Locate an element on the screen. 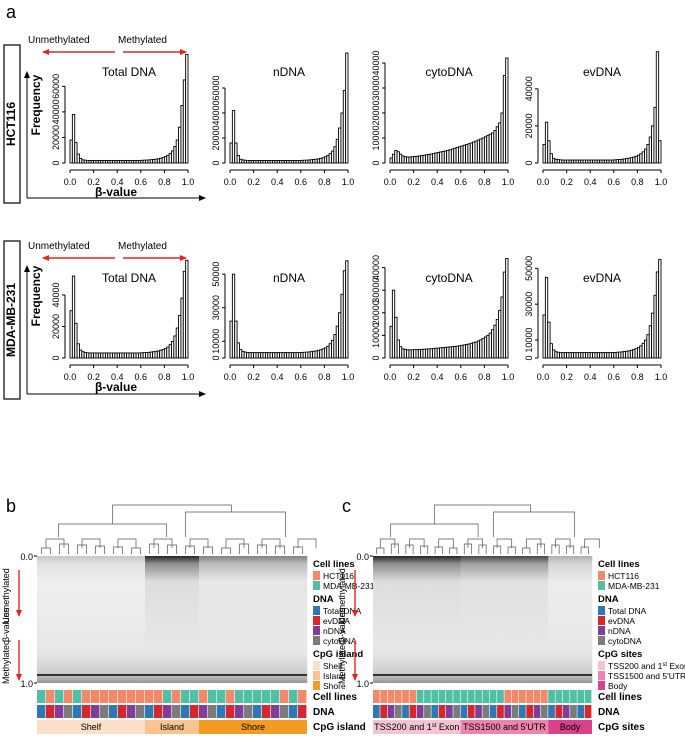 The height and width of the screenshot is (754, 685). cpg-group-body is located at coordinates (570, 727).